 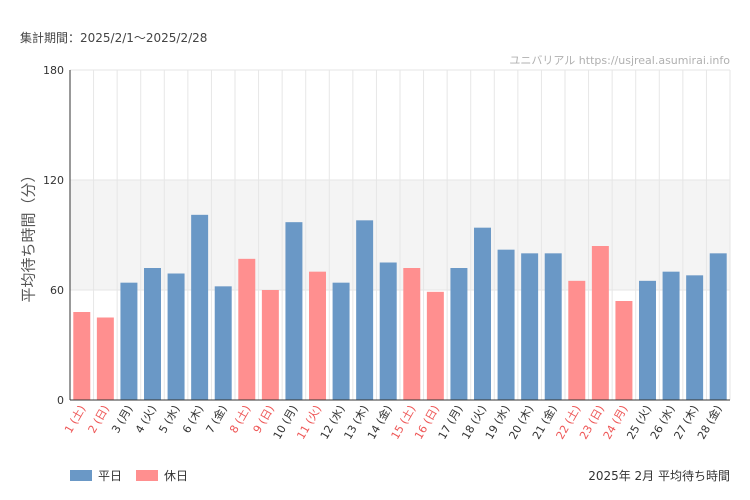 I want to click on y-tick-label: 120, so click(x=53, y=180).